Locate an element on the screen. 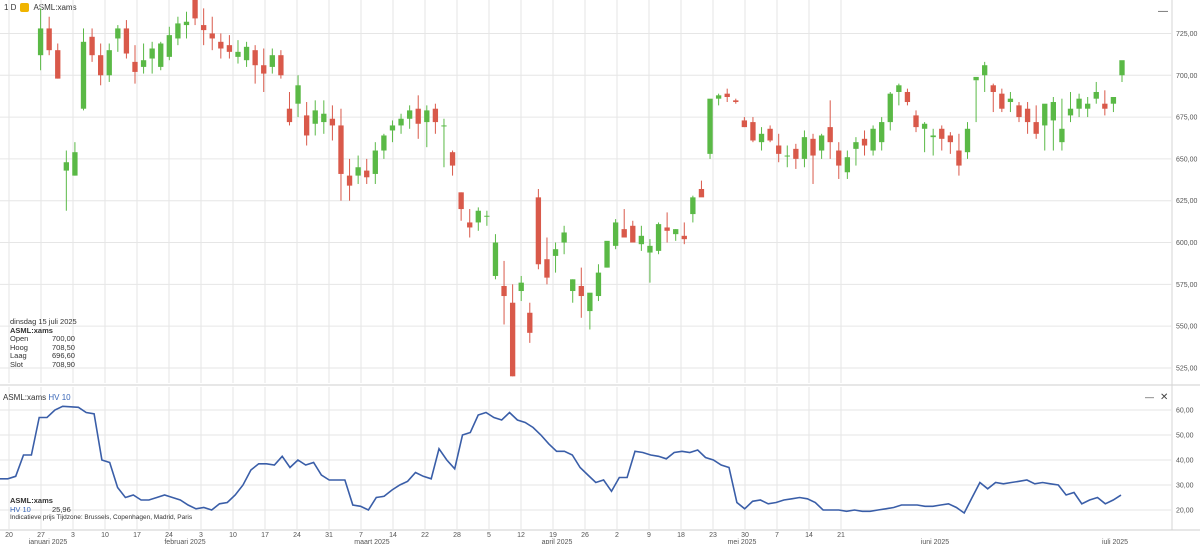 Image resolution: width=1200 pixels, height=544 pixels. y-tick-label: 525,00 is located at coordinates (1187, 368).